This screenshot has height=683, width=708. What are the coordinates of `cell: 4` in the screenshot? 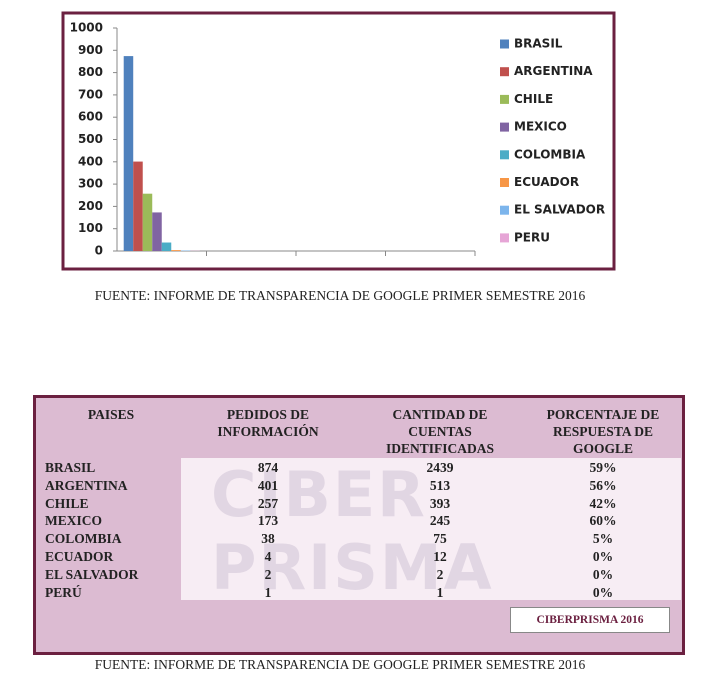 It's located at (268, 556).